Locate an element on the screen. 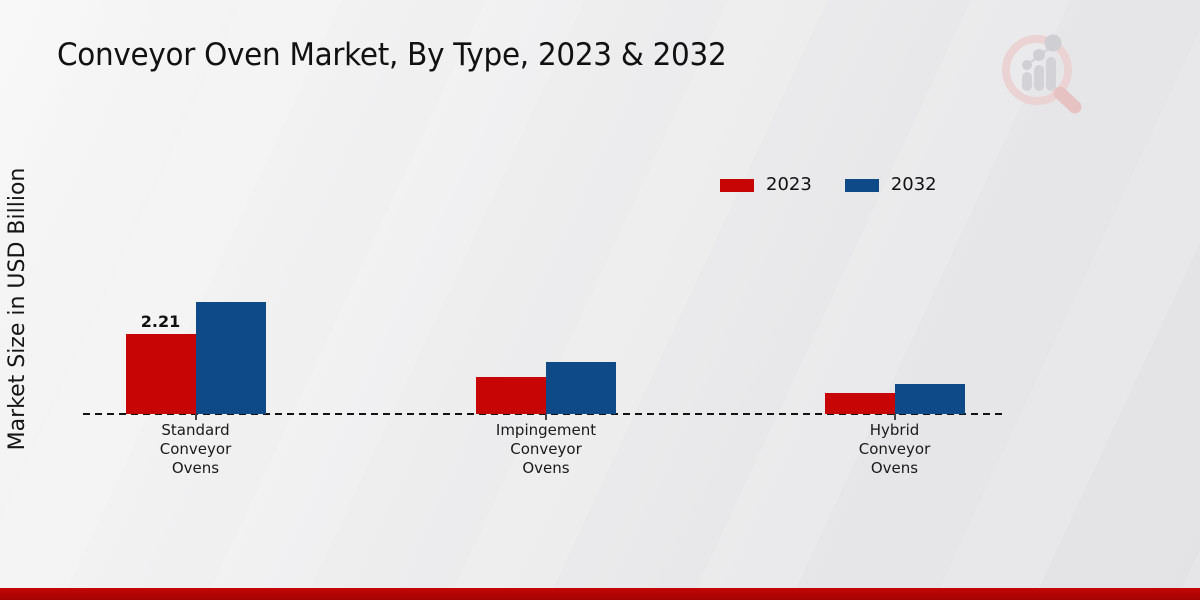 The width and height of the screenshot is (1200, 600). bar-value-label: 2.21 is located at coordinates (160, 321).